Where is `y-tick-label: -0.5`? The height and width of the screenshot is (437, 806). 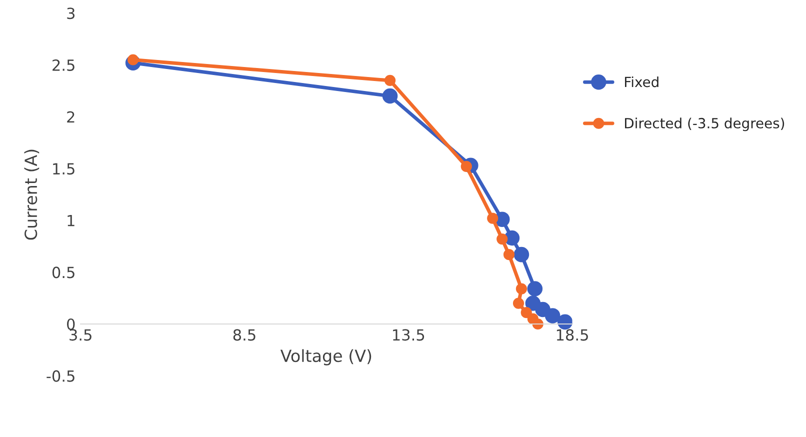 y-tick-label: -0.5 is located at coordinates (60, 376).